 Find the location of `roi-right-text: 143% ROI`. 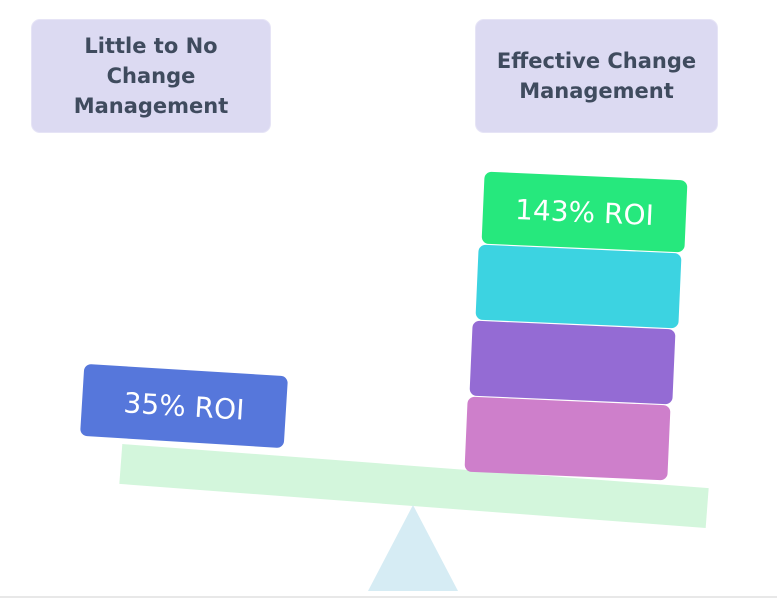

roi-right-text: 143% ROI is located at coordinates (584, 212).